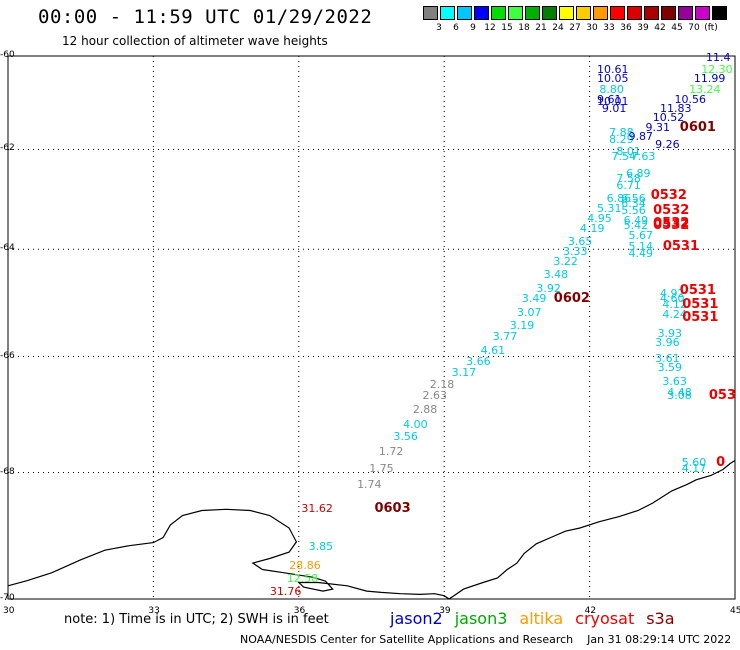  I want to click on wave-height-value: 10.52, so click(668, 118).